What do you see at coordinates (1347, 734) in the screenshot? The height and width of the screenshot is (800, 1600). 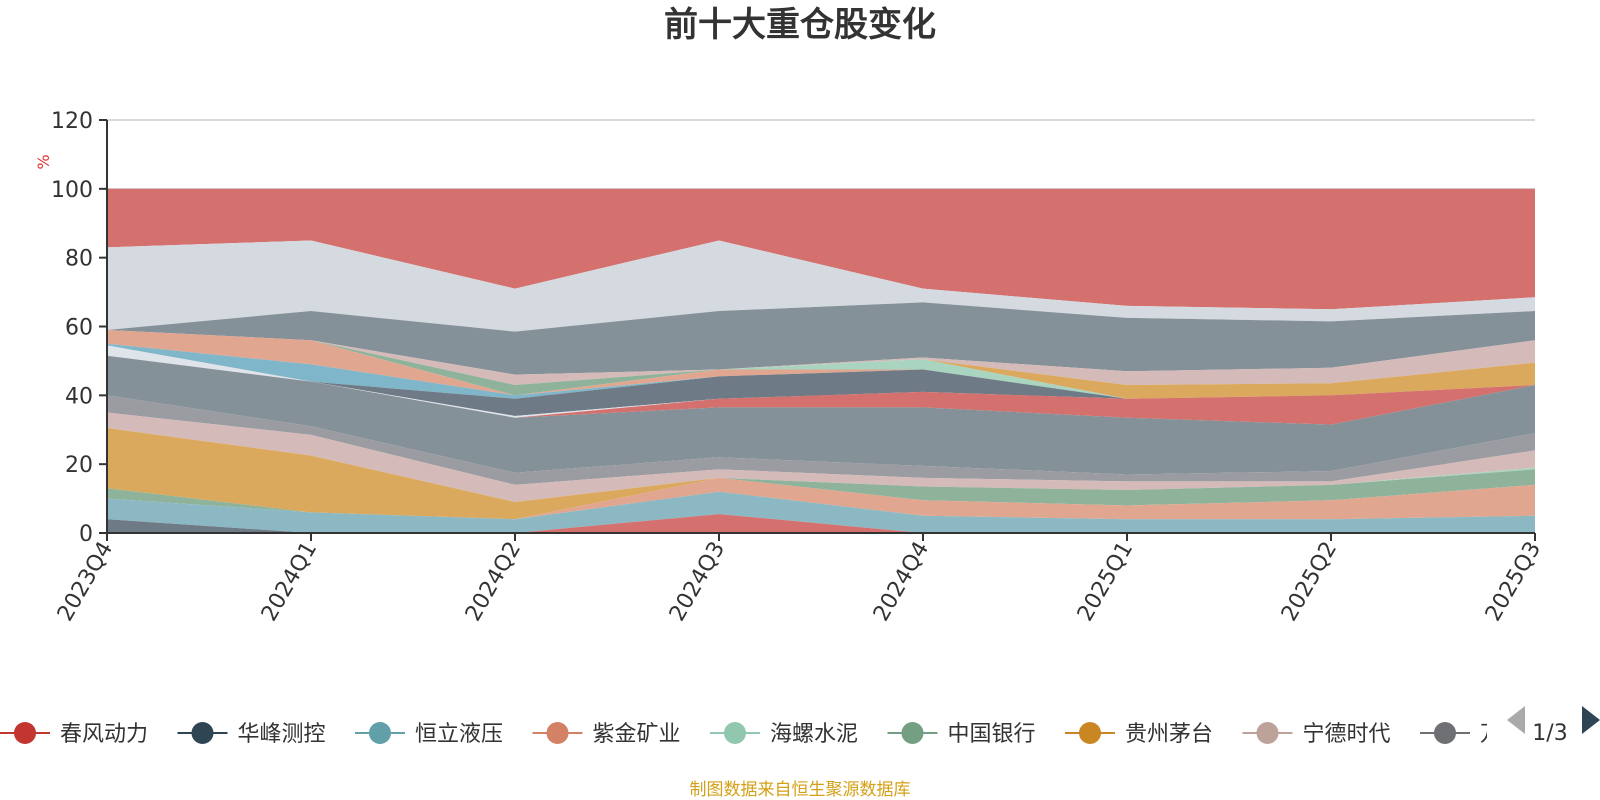 I see `legend-label: 宁德时代` at bounding box center [1347, 734].